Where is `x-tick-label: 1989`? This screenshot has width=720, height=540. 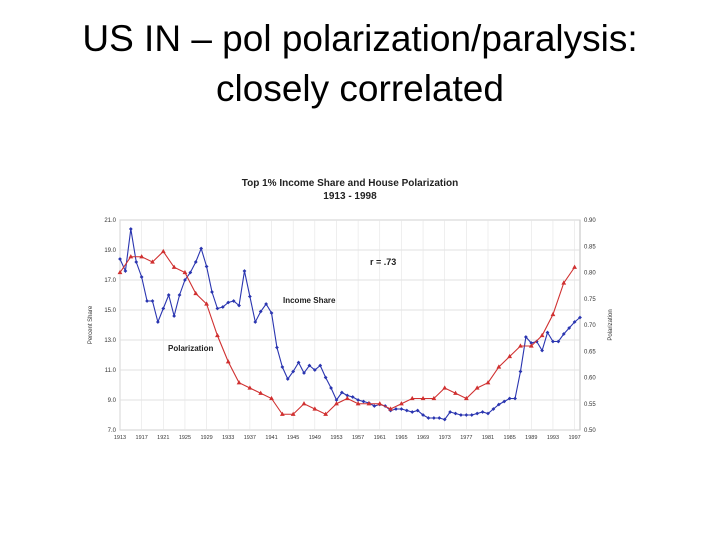
x-tick-label: 1989 is located at coordinates (531, 438).